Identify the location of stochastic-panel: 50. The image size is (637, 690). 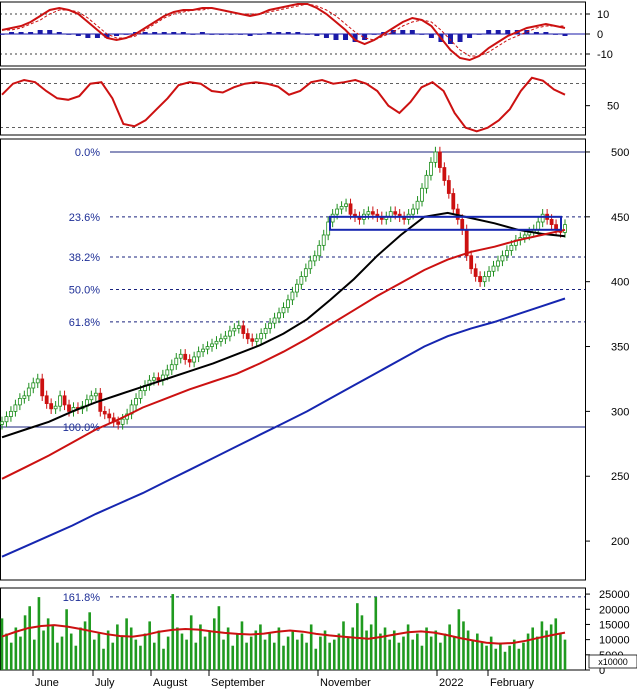
(309, 102).